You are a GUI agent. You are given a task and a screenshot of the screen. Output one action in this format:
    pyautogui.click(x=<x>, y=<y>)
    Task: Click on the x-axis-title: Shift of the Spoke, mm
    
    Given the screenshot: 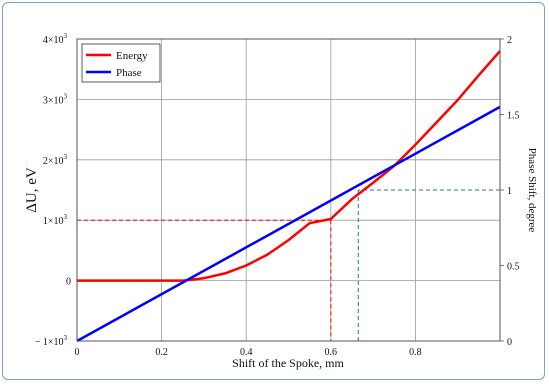 What is the action you would take?
    pyautogui.click(x=288, y=363)
    